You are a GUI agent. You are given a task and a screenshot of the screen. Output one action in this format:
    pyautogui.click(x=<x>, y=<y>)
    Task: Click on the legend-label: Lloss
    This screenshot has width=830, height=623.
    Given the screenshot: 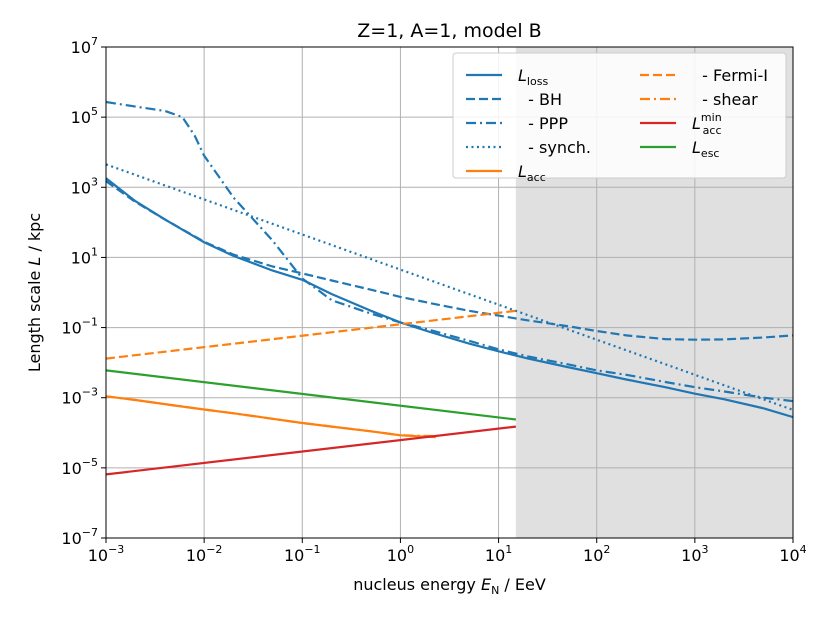 What is the action you would take?
    pyautogui.click(x=533, y=77)
    